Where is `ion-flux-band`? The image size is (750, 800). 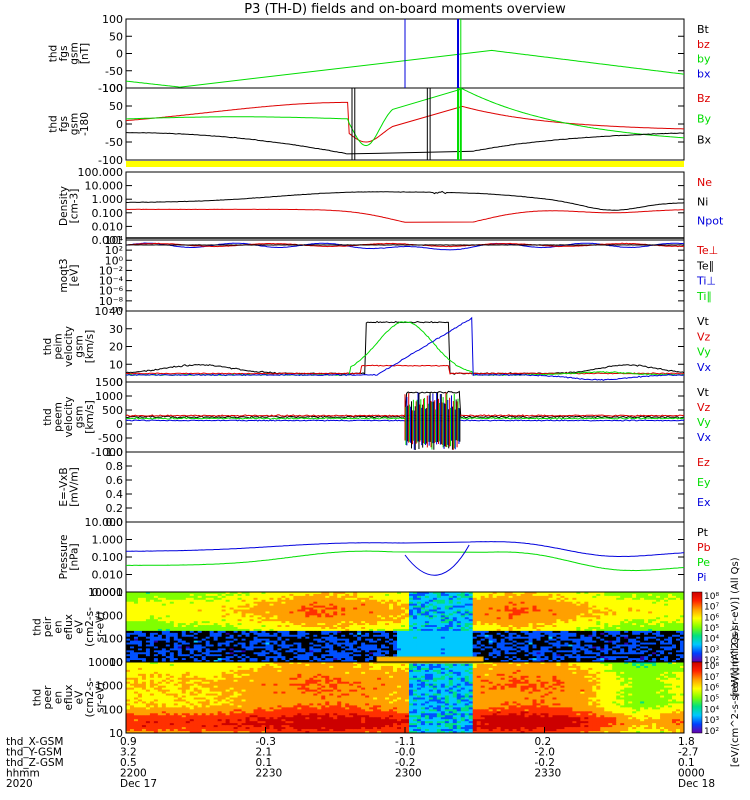
ion-flux-band is located at coordinates (430, 660).